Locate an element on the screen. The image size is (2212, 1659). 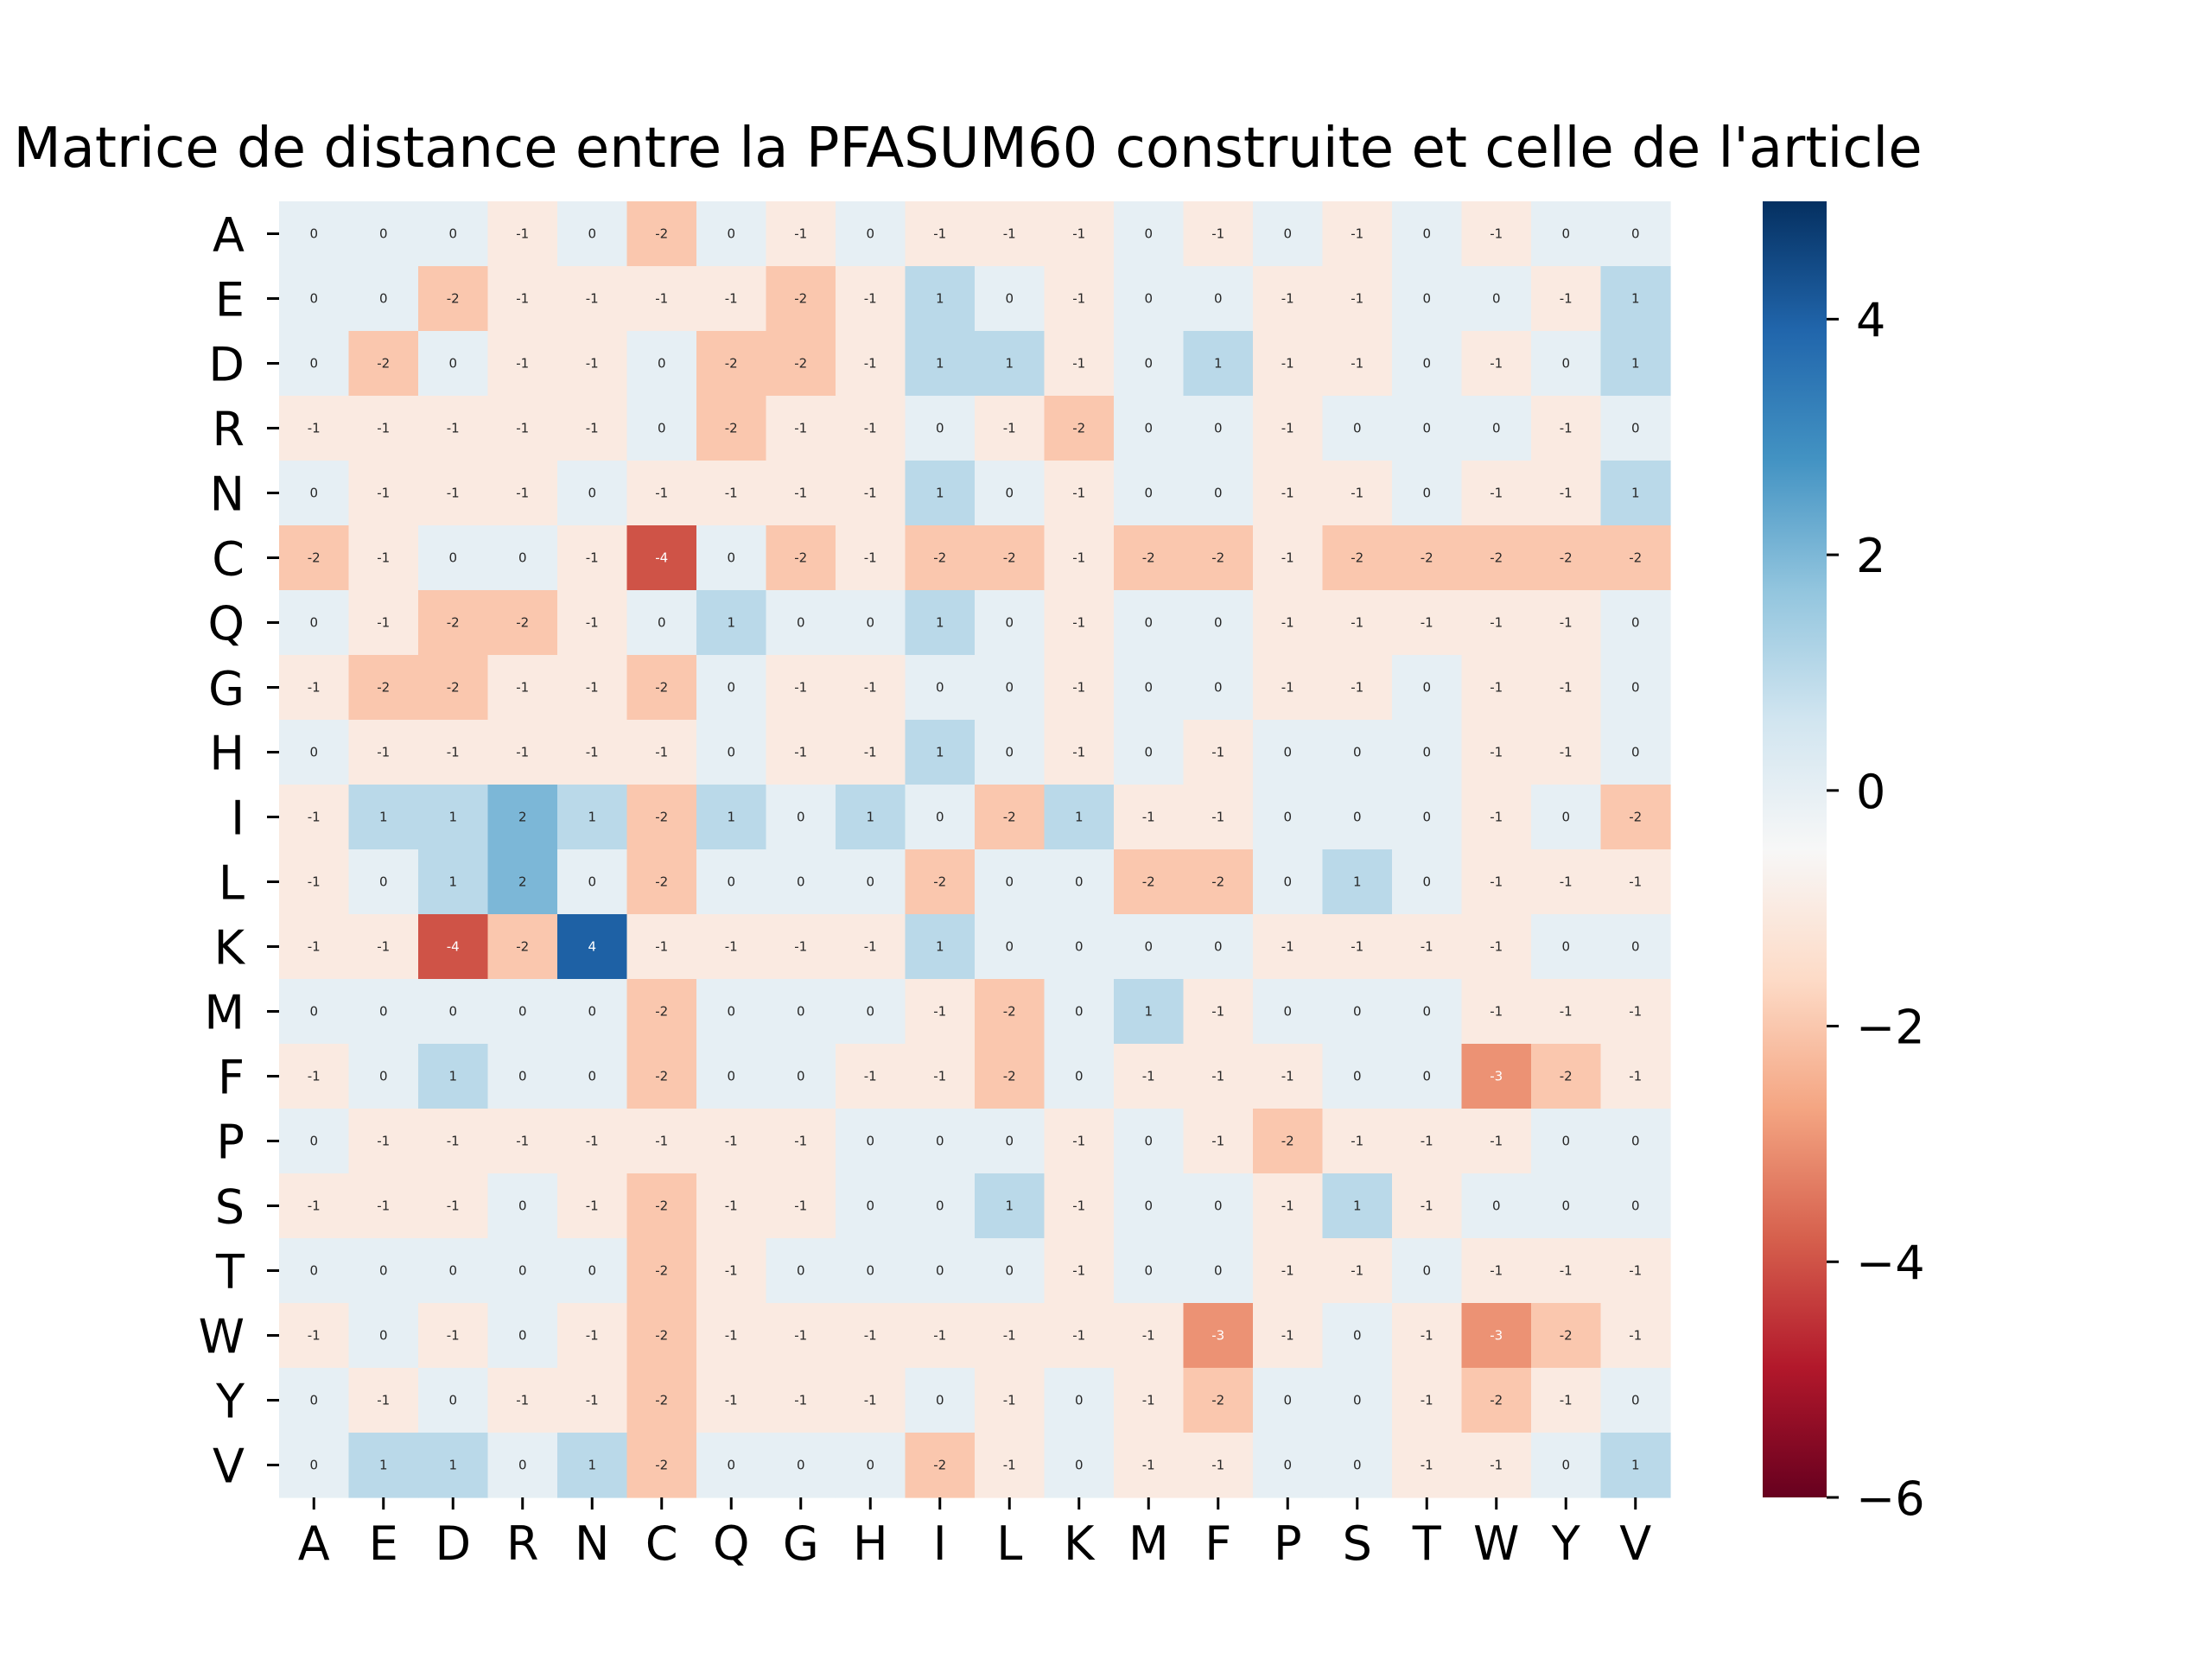
x-tick-label: H is located at coordinates (870, 1543).